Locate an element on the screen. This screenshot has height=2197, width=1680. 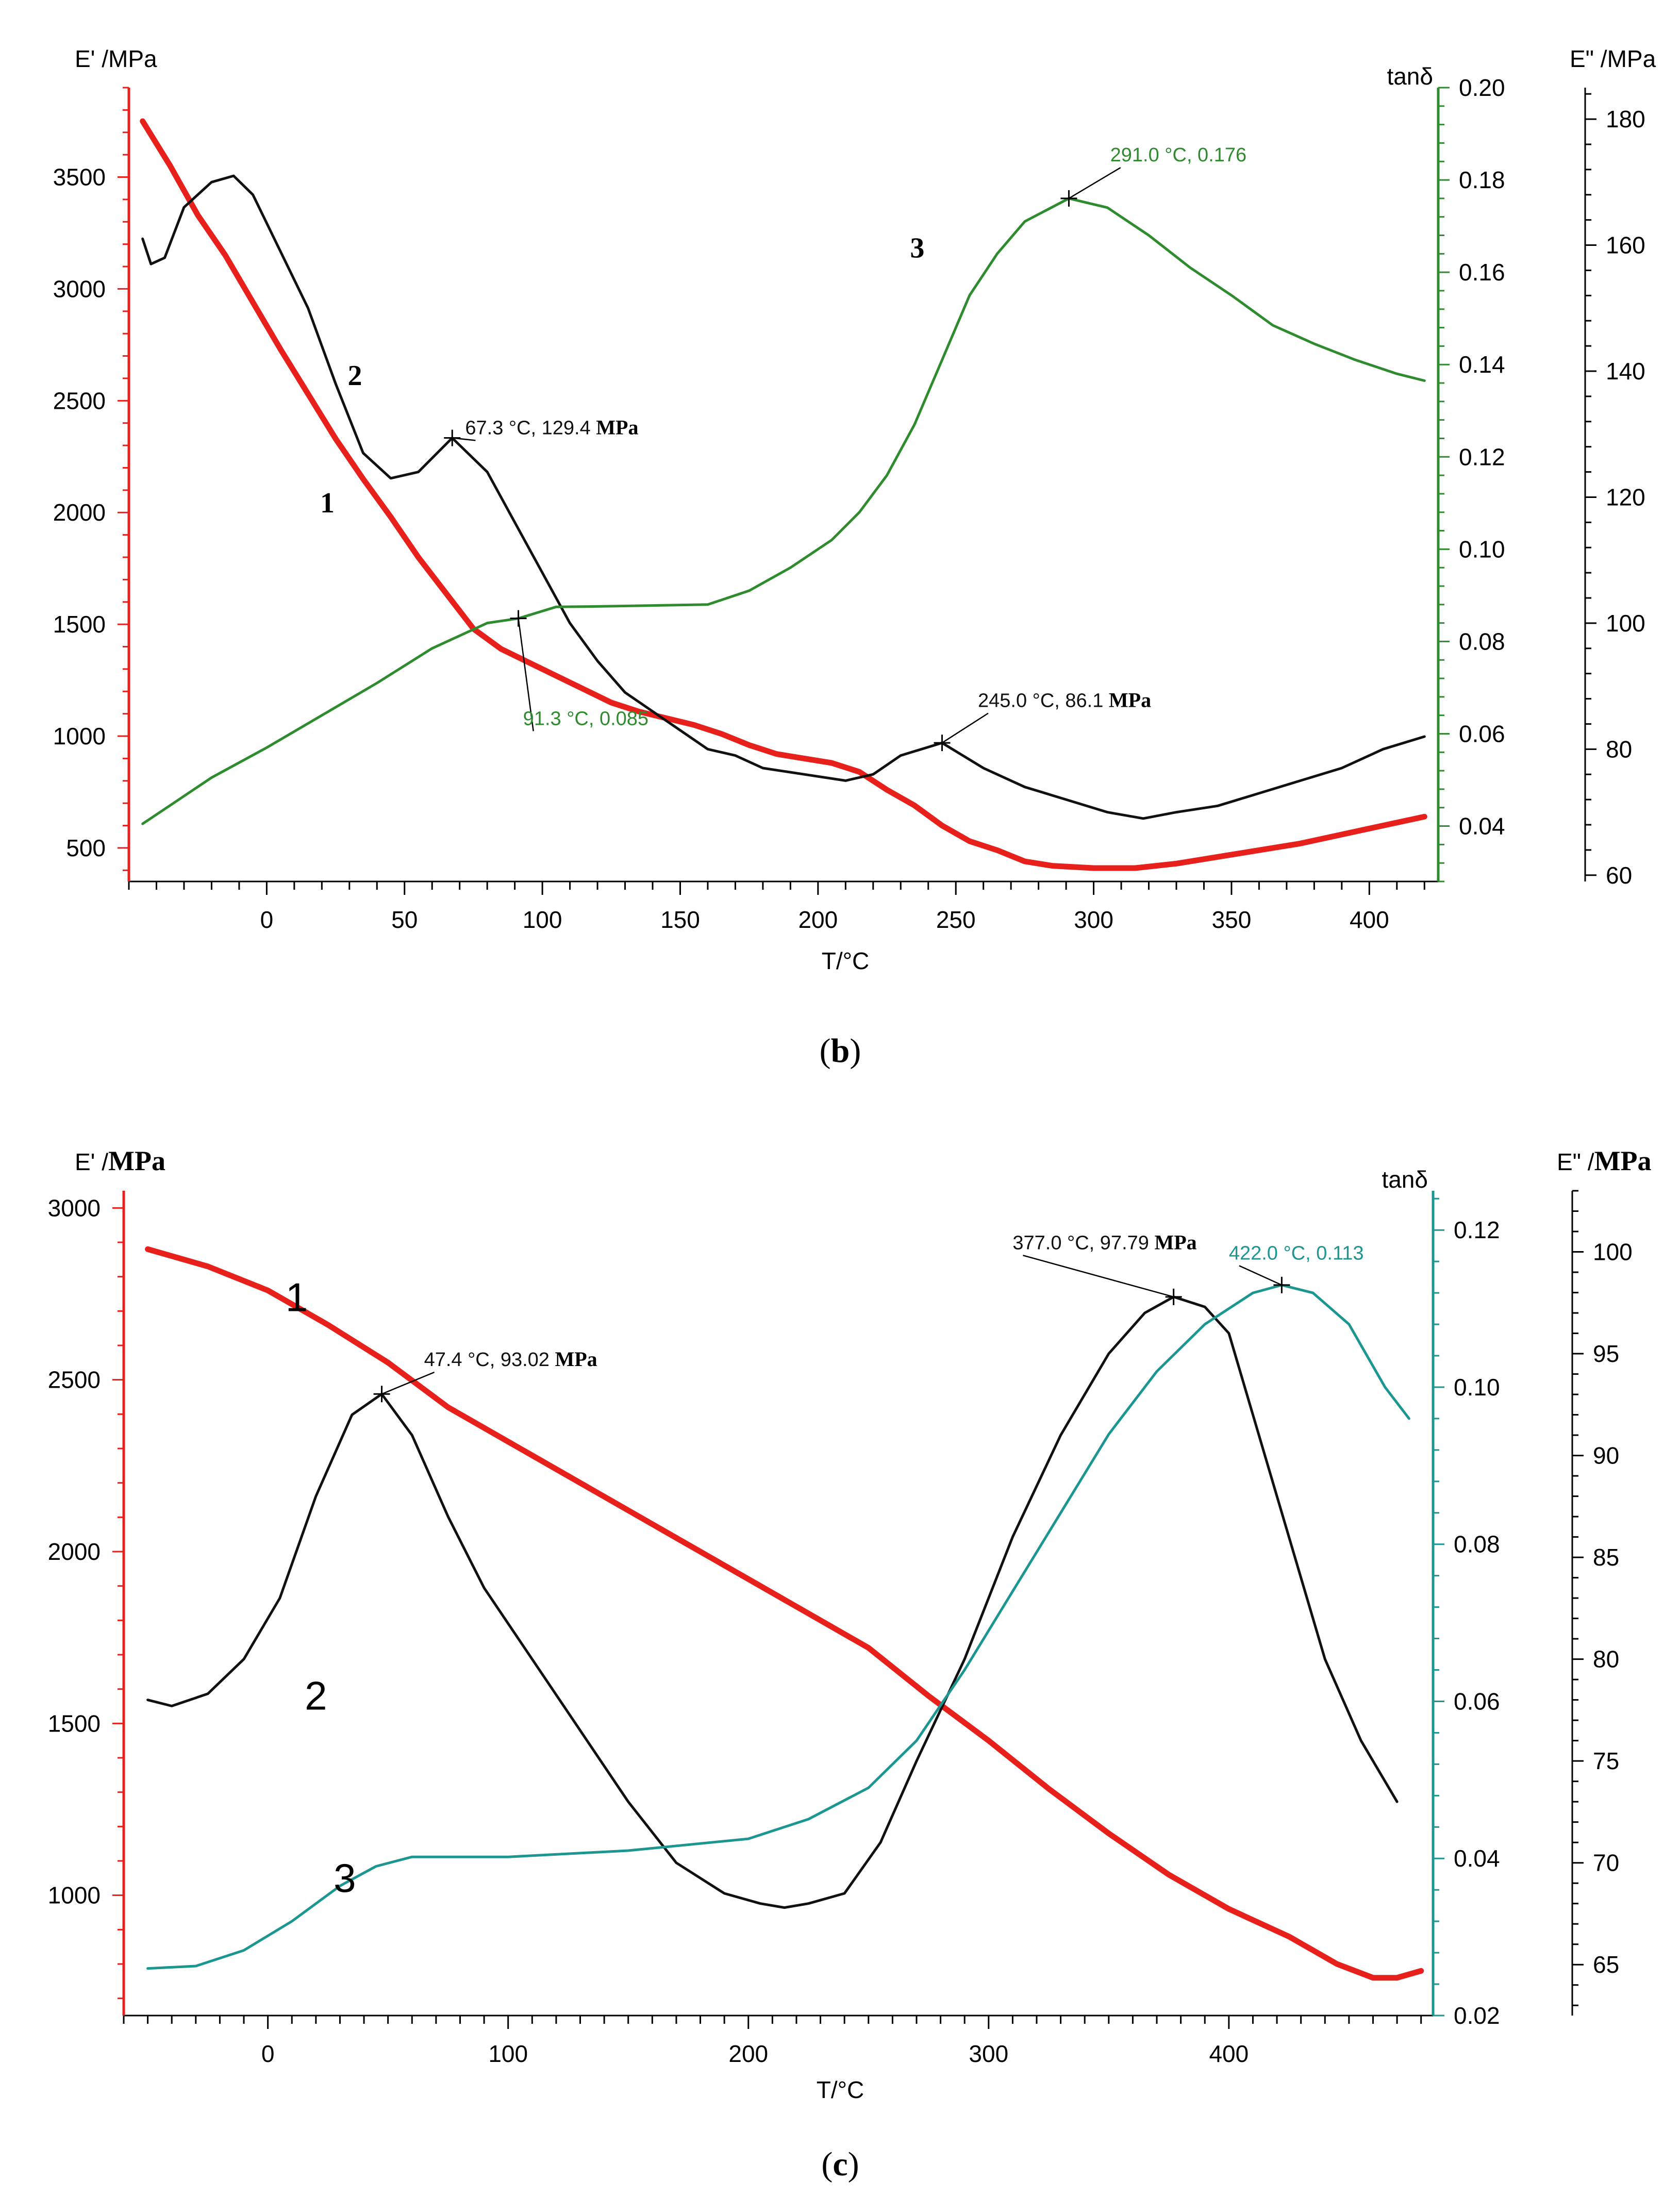
loss-tick-label: 60 is located at coordinates (1619, 875).